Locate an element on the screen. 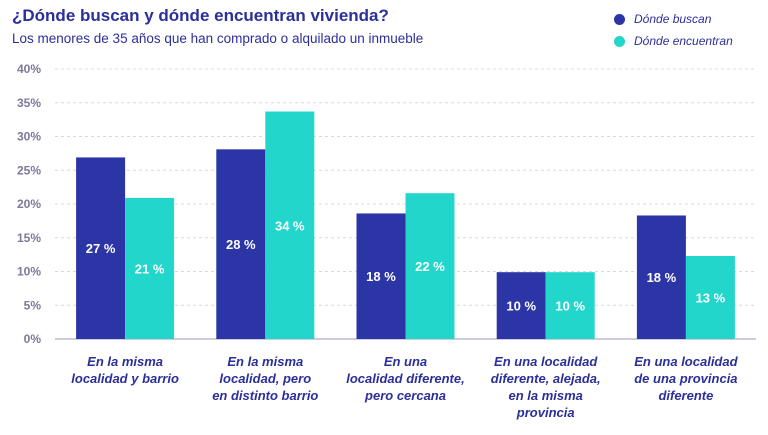 The height and width of the screenshot is (435, 768). x-category-label: En una localidad diferente, pero cercana is located at coordinates (405, 378).